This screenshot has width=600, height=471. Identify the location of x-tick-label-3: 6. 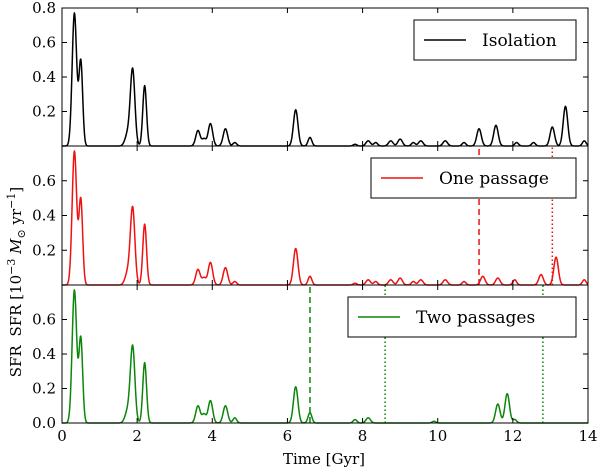
(288, 436).